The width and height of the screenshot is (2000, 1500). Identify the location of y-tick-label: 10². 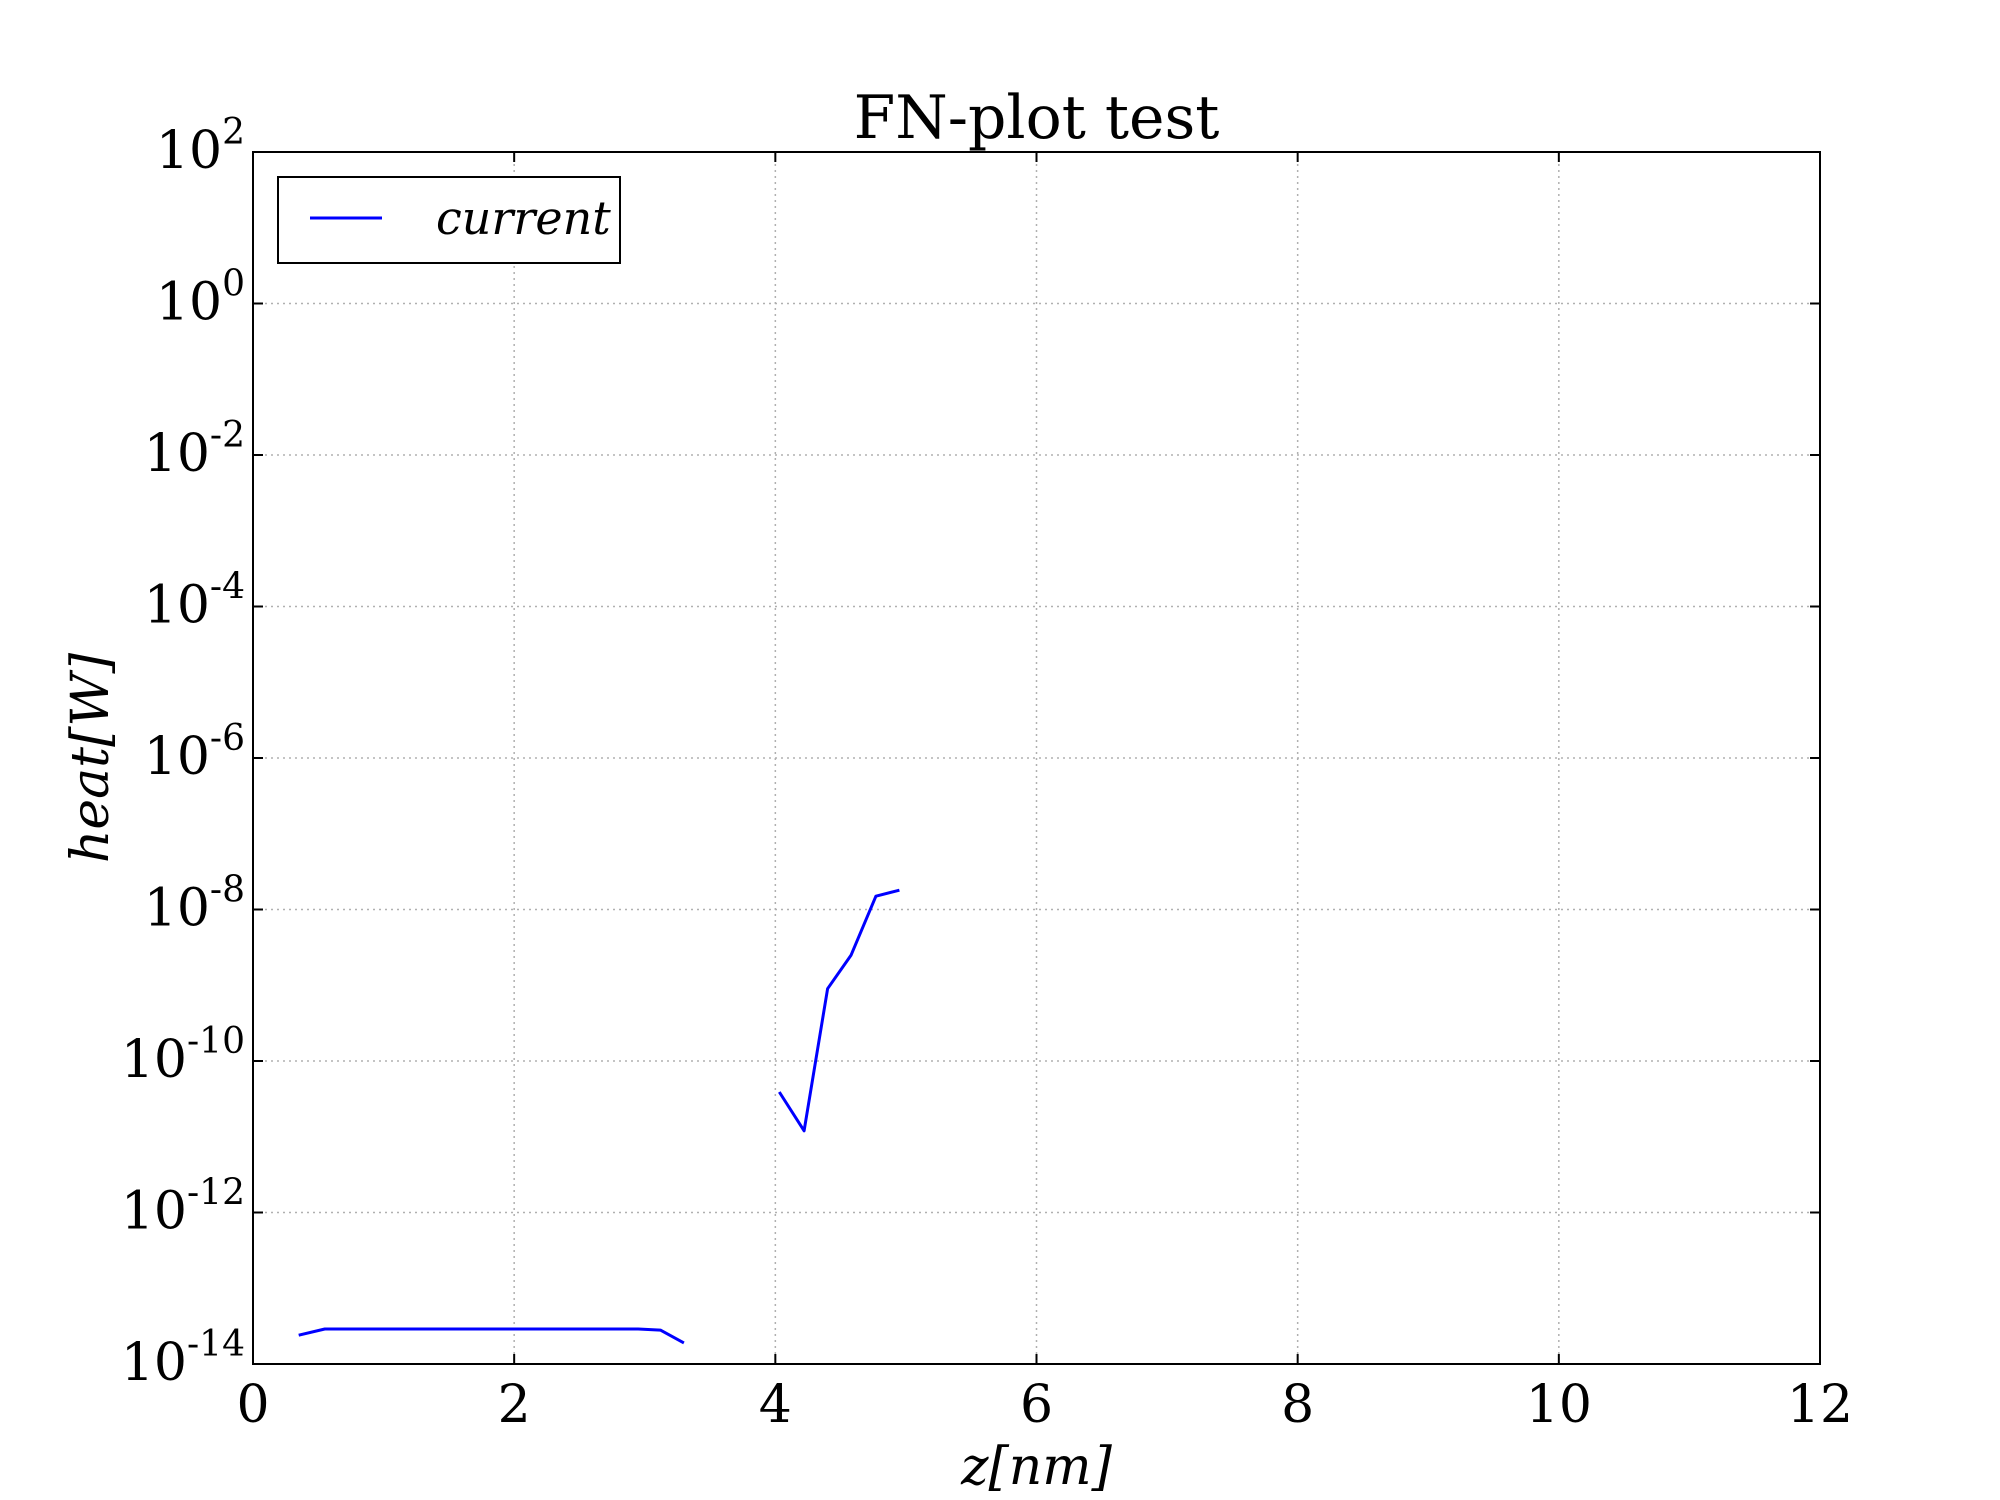
(200, 146).